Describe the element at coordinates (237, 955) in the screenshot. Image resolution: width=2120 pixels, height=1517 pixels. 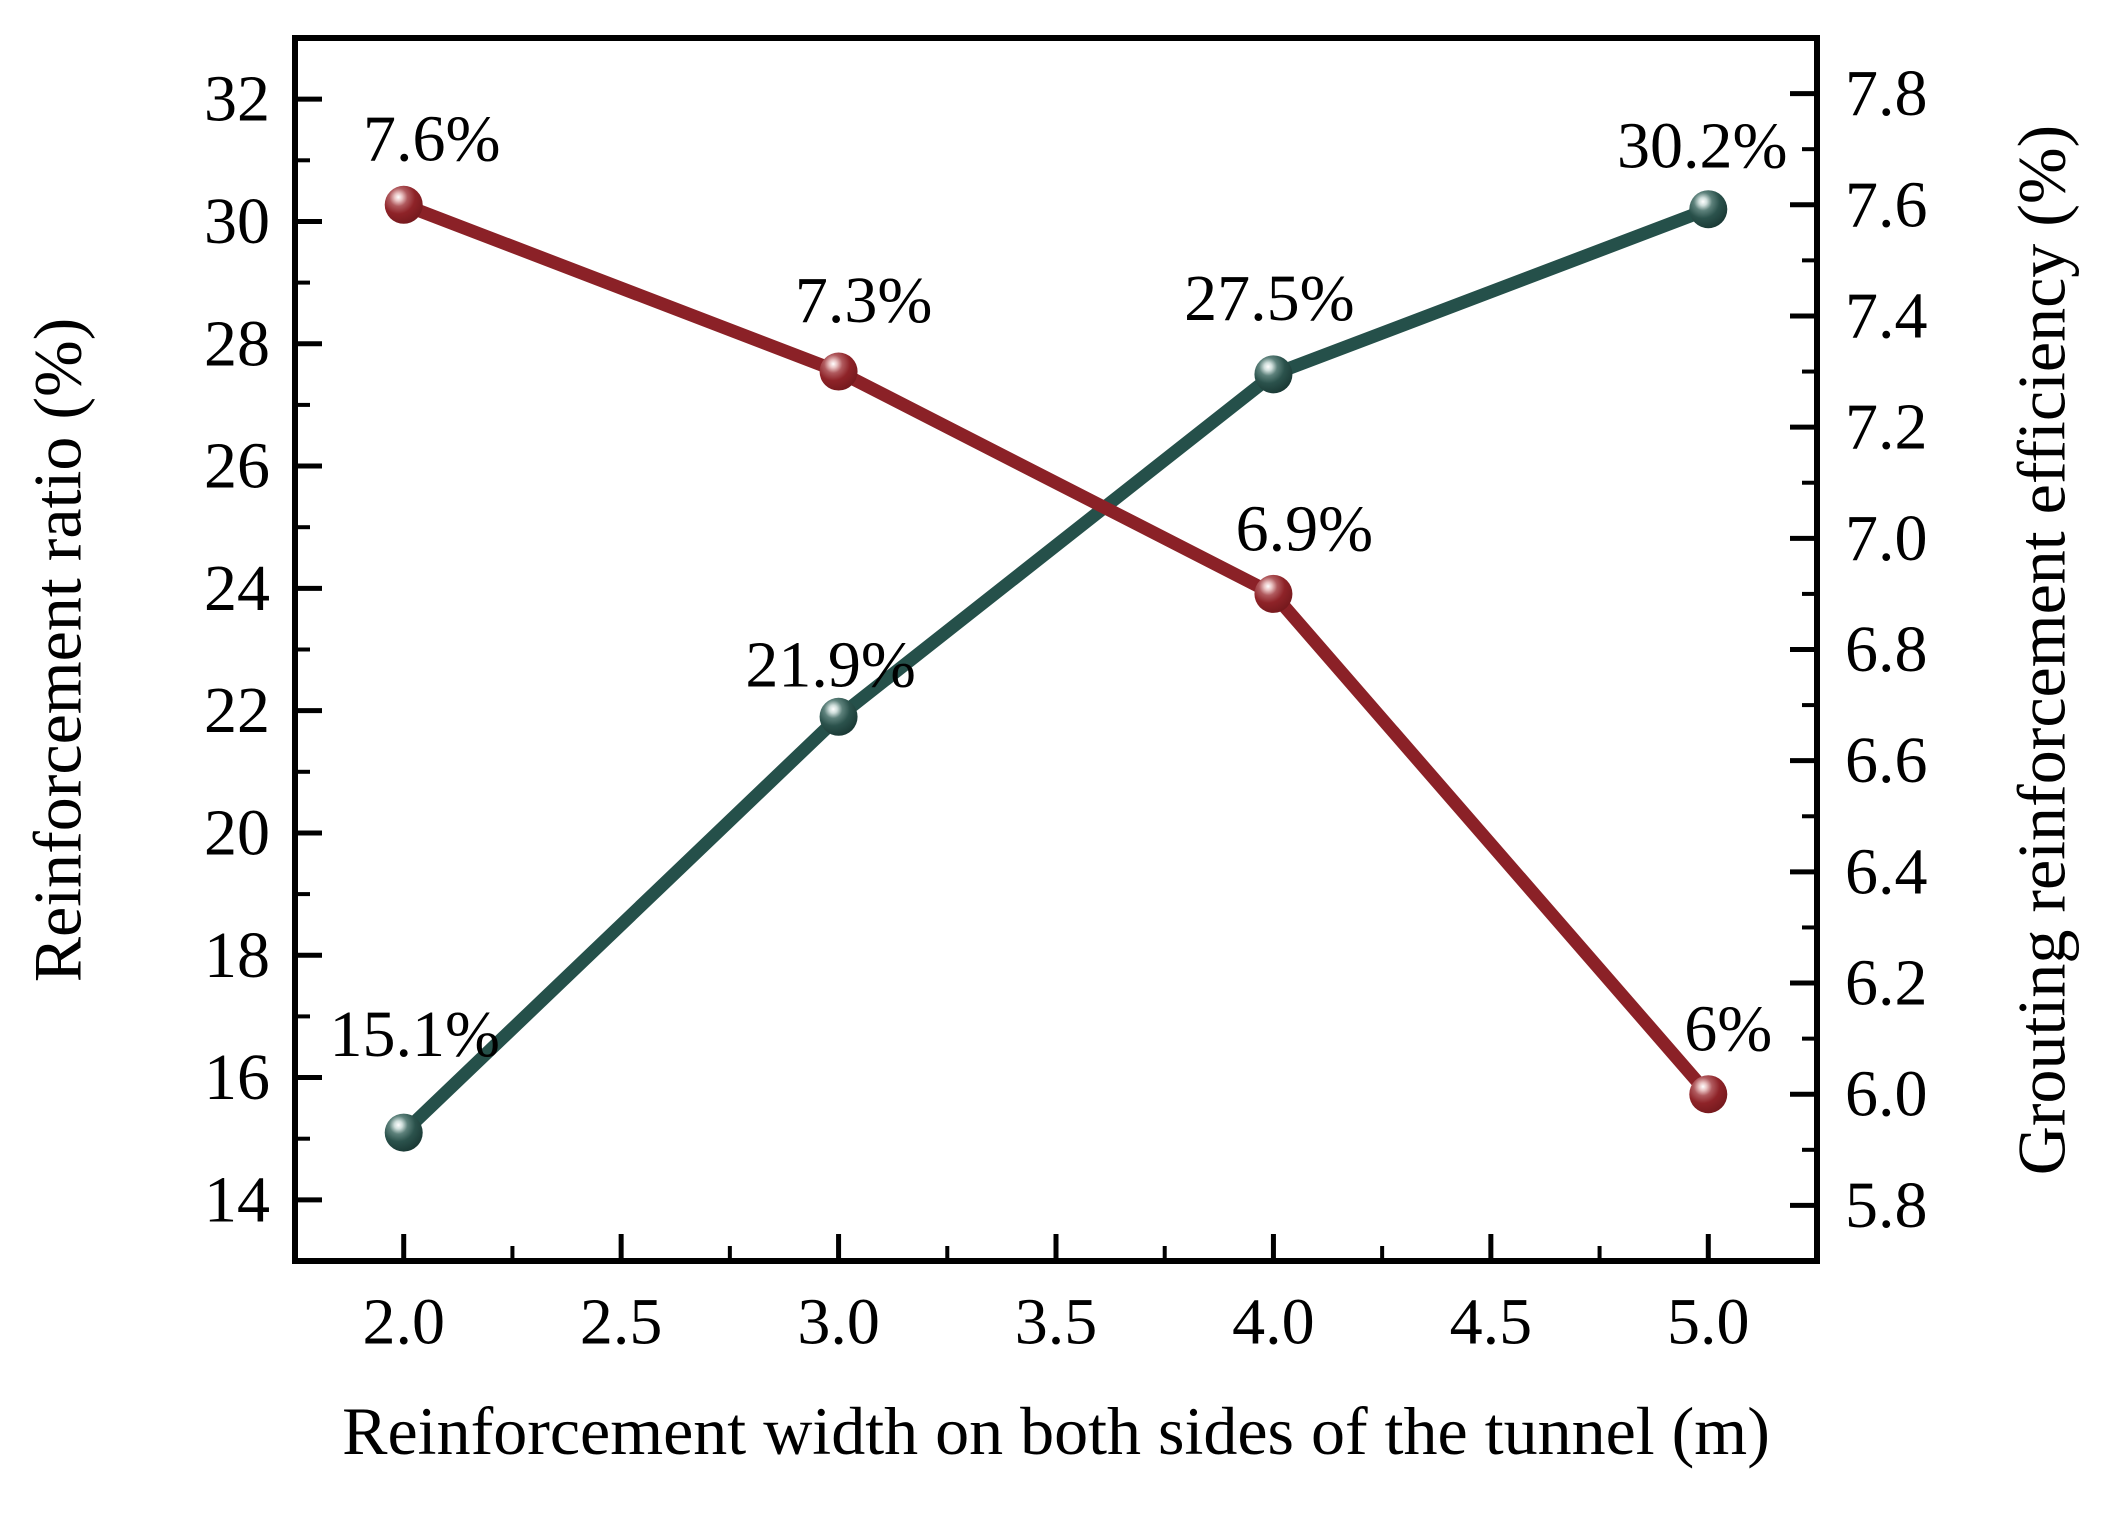
I see `left-axis-tick-label: 18` at that location.